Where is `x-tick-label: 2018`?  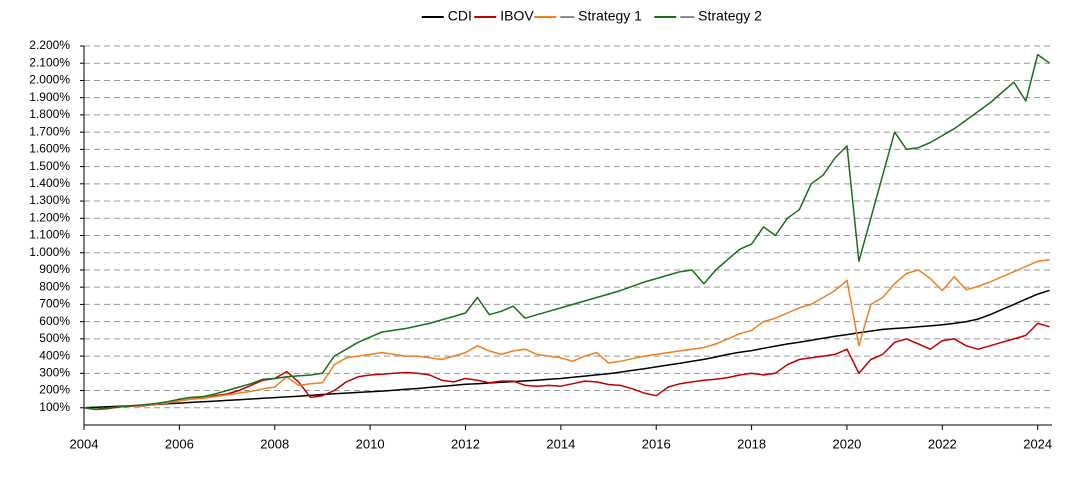 x-tick-label: 2018 is located at coordinates (751, 443).